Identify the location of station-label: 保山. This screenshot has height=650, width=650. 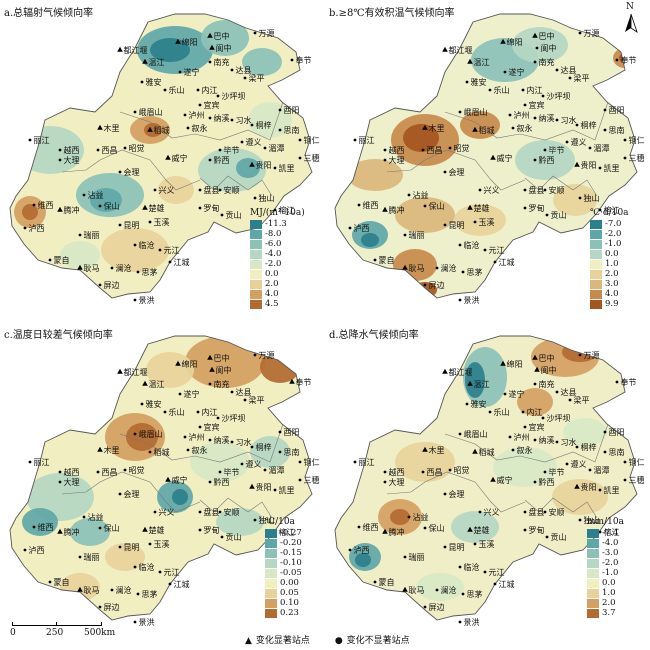
(112, 206).